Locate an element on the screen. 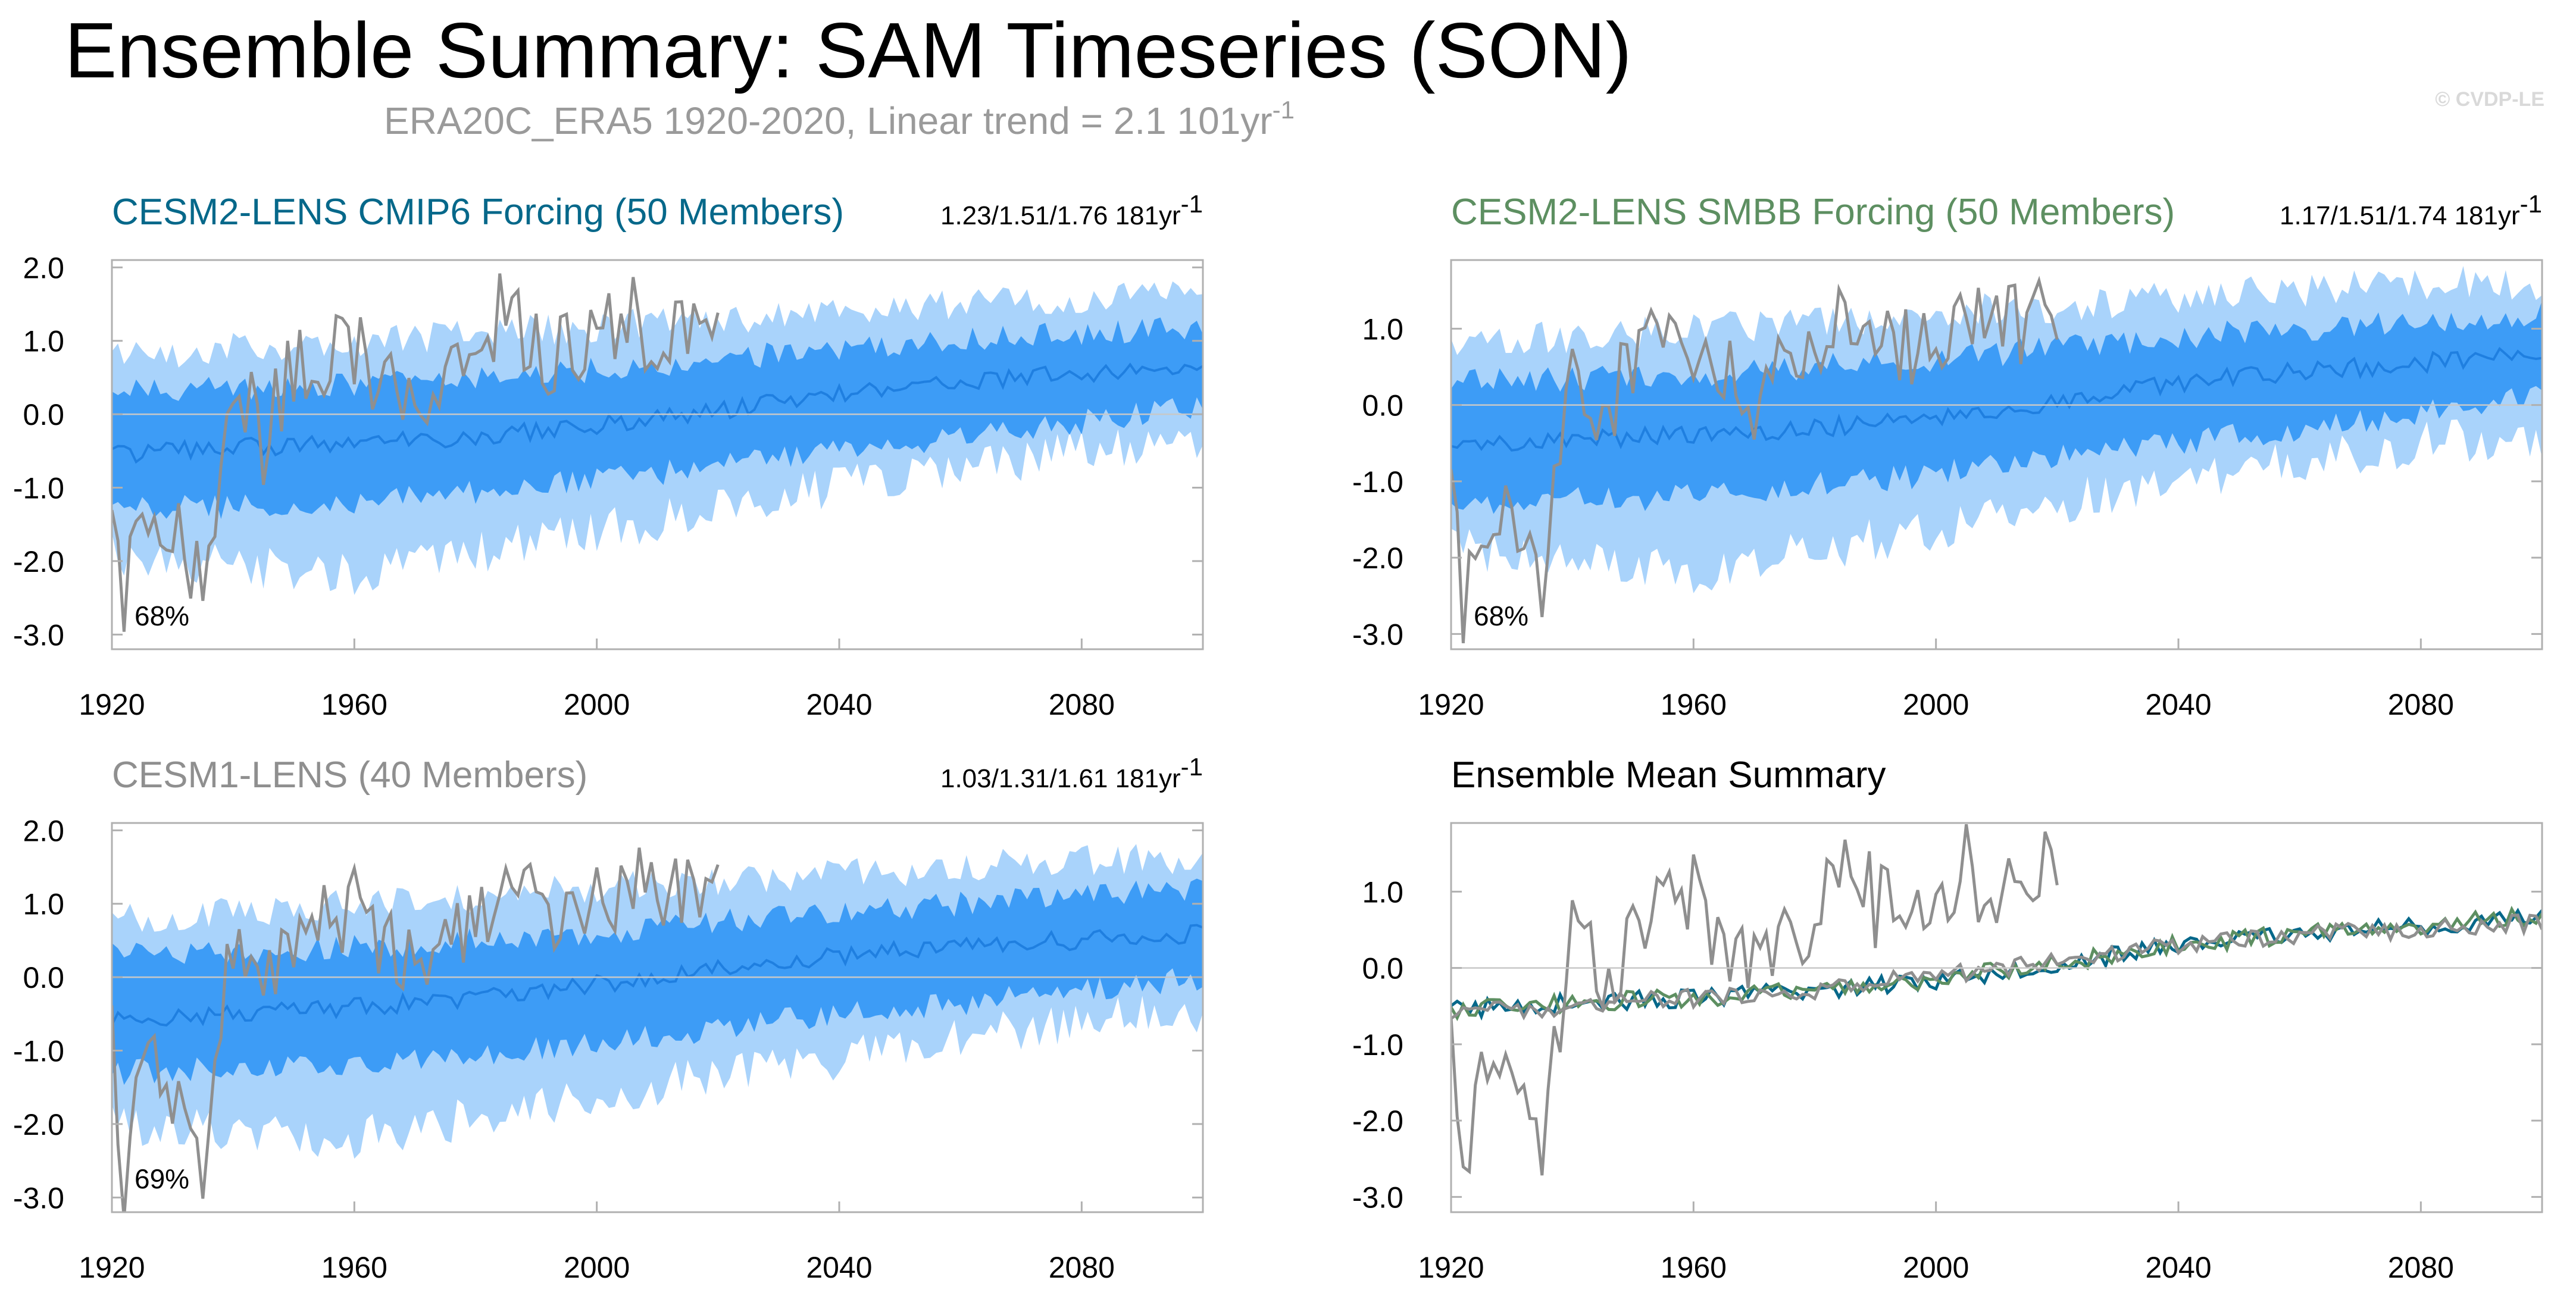 This screenshot has height=1305, width=2576. panel-stats: 1.23/1.51/1.76 181yr-1 is located at coordinates (1071, 210).